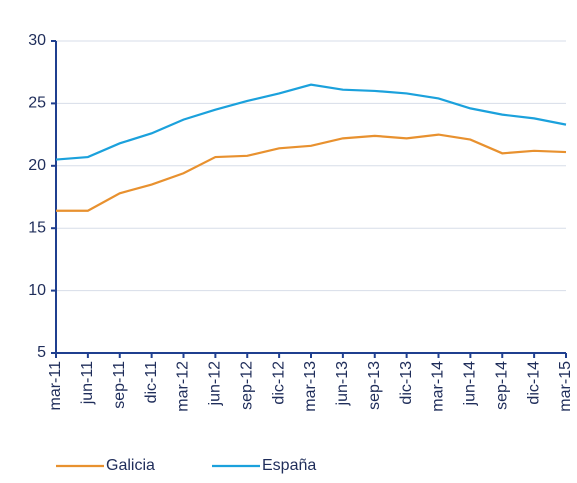 The width and height of the screenshot is (577, 483). Describe the element at coordinates (374, 385) in the screenshot. I see `x-tick-label: sep-13` at that location.